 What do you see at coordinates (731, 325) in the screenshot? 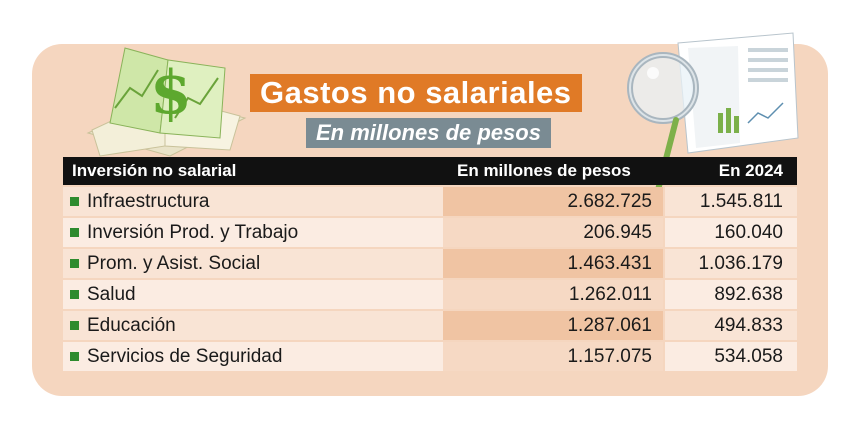
I see `row-2024: 494.833` at bounding box center [731, 325].